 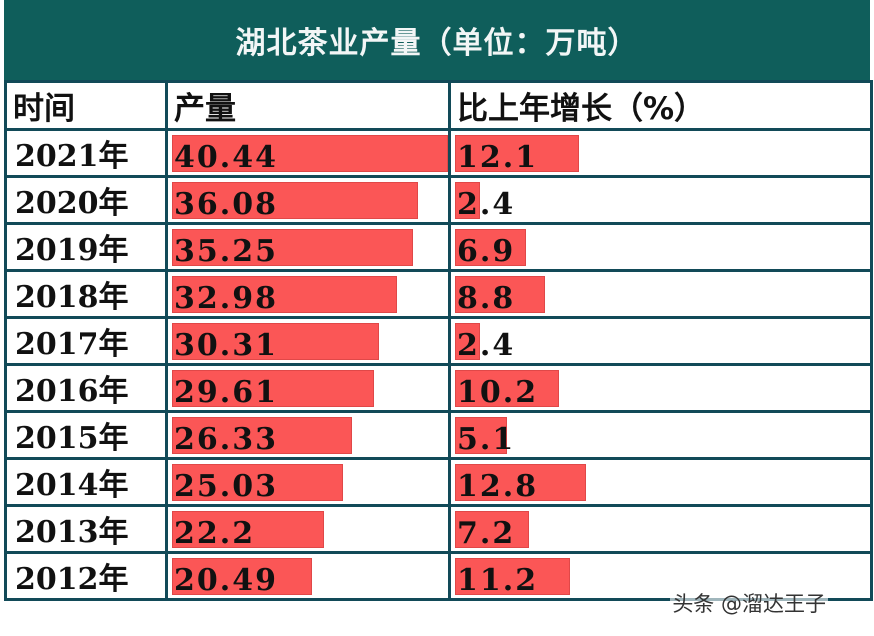 What do you see at coordinates (86, 482) in the screenshot?
I see `year-cell: 2014年` at bounding box center [86, 482].